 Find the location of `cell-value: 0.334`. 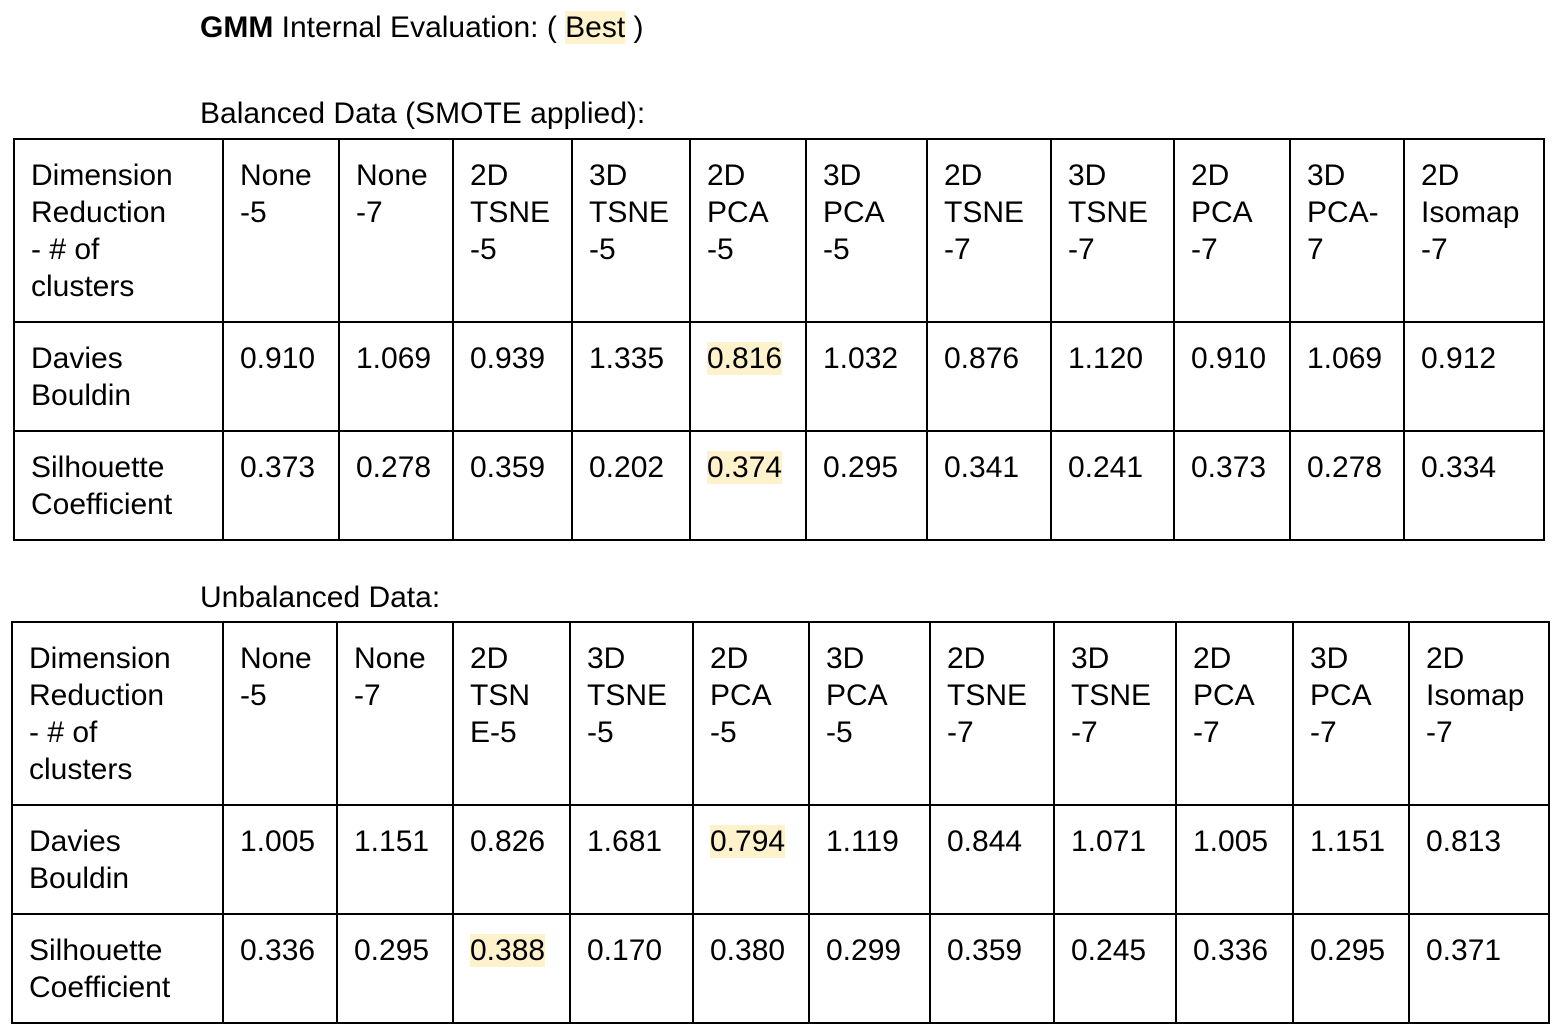

cell-value: 0.334 is located at coordinates (1459, 467).